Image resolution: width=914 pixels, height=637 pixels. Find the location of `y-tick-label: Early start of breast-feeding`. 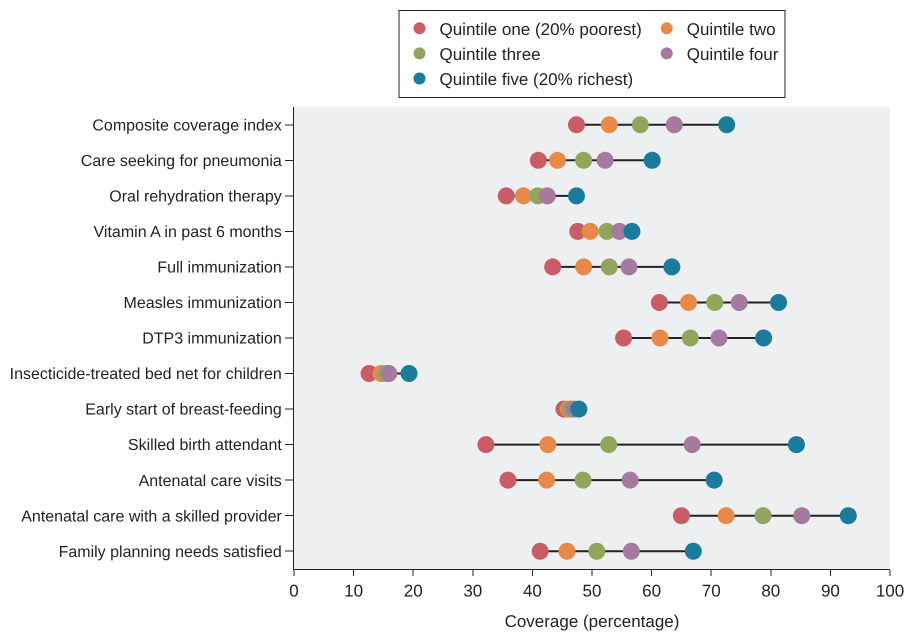

y-tick-label: Early start of breast-feeding is located at coordinates (183, 410).